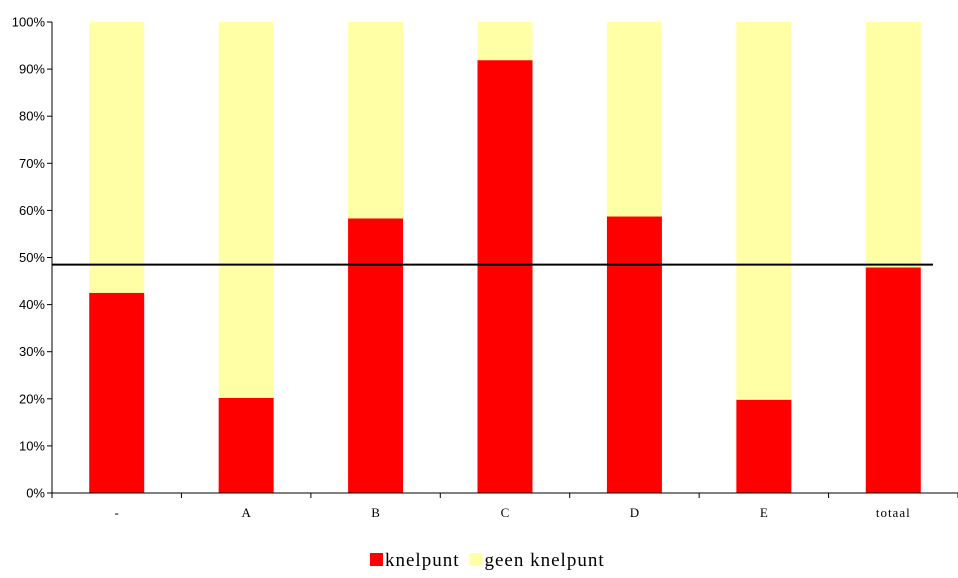 The width and height of the screenshot is (958, 578). Describe the element at coordinates (246, 445) in the screenshot. I see `bar-knelpunt-a` at that location.